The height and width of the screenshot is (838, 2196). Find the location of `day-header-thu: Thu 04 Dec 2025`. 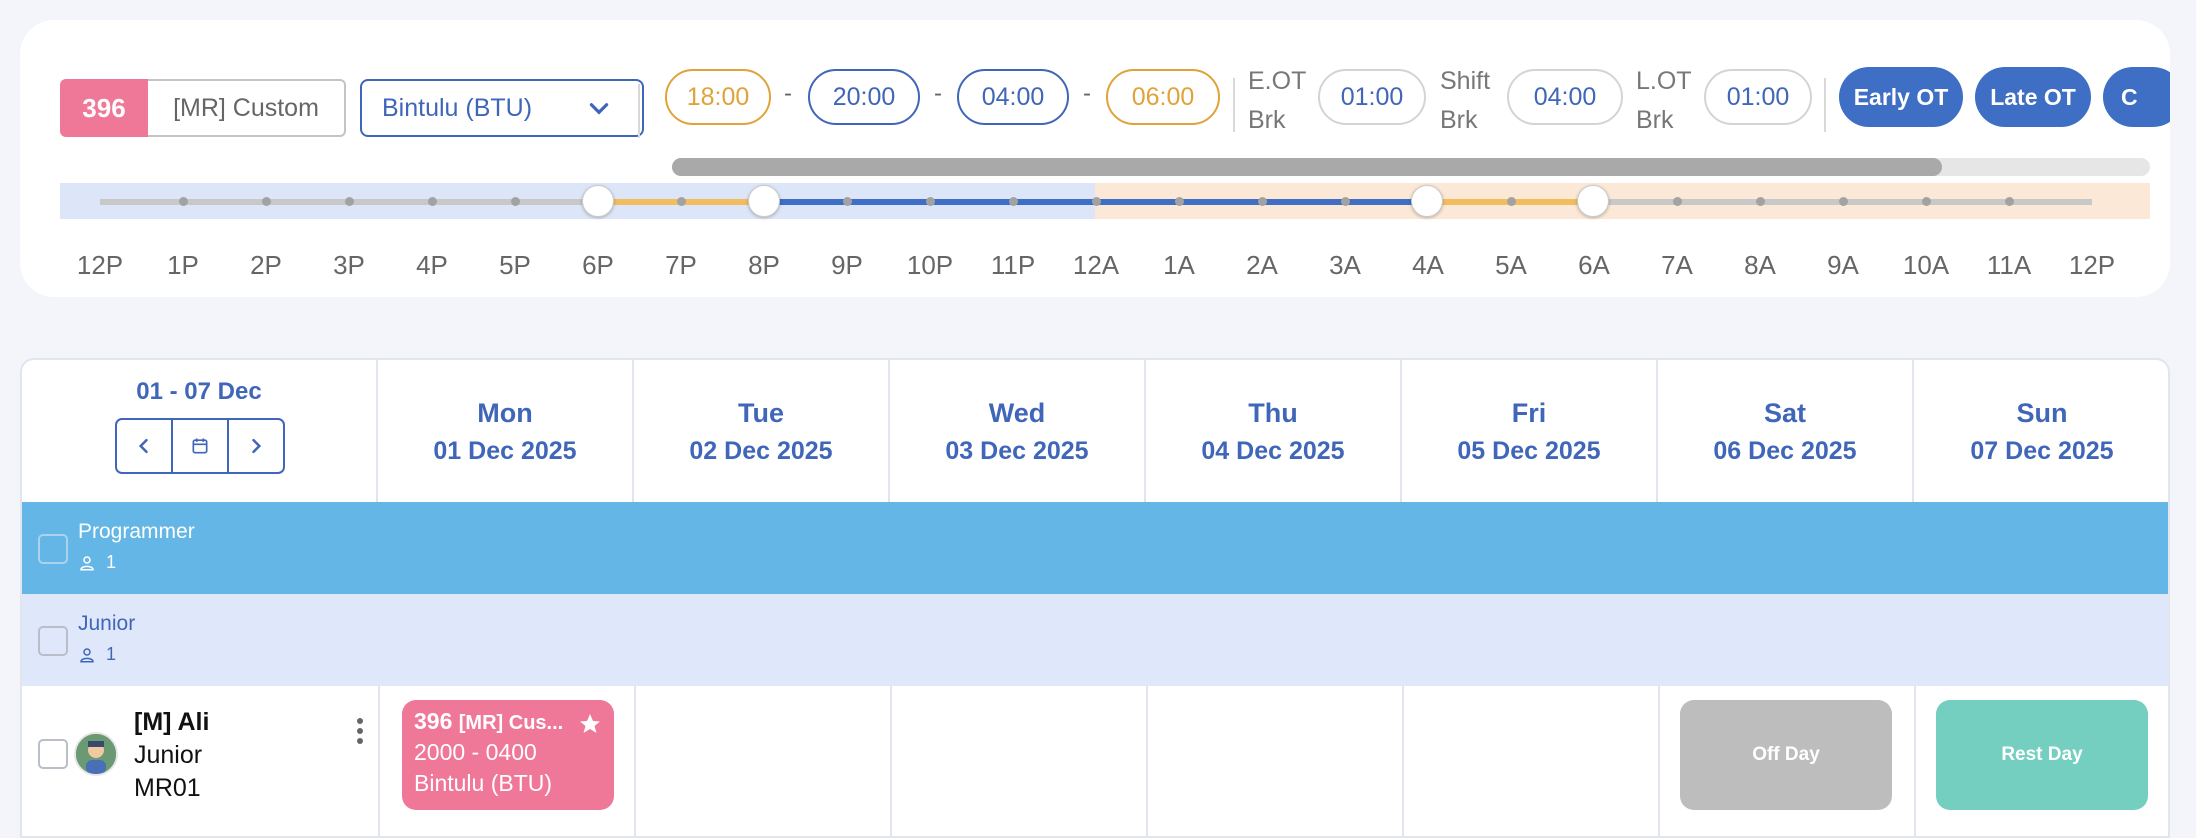

day-header-thu: Thu 04 Dec 2025 is located at coordinates (1274, 431).